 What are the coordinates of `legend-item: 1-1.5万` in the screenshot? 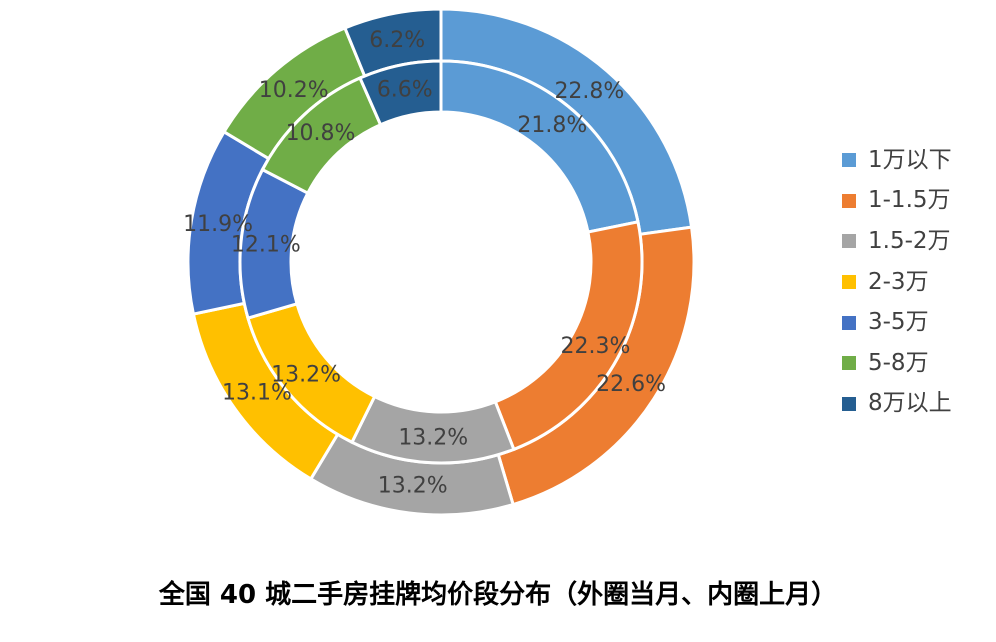 It's located at (897, 201).